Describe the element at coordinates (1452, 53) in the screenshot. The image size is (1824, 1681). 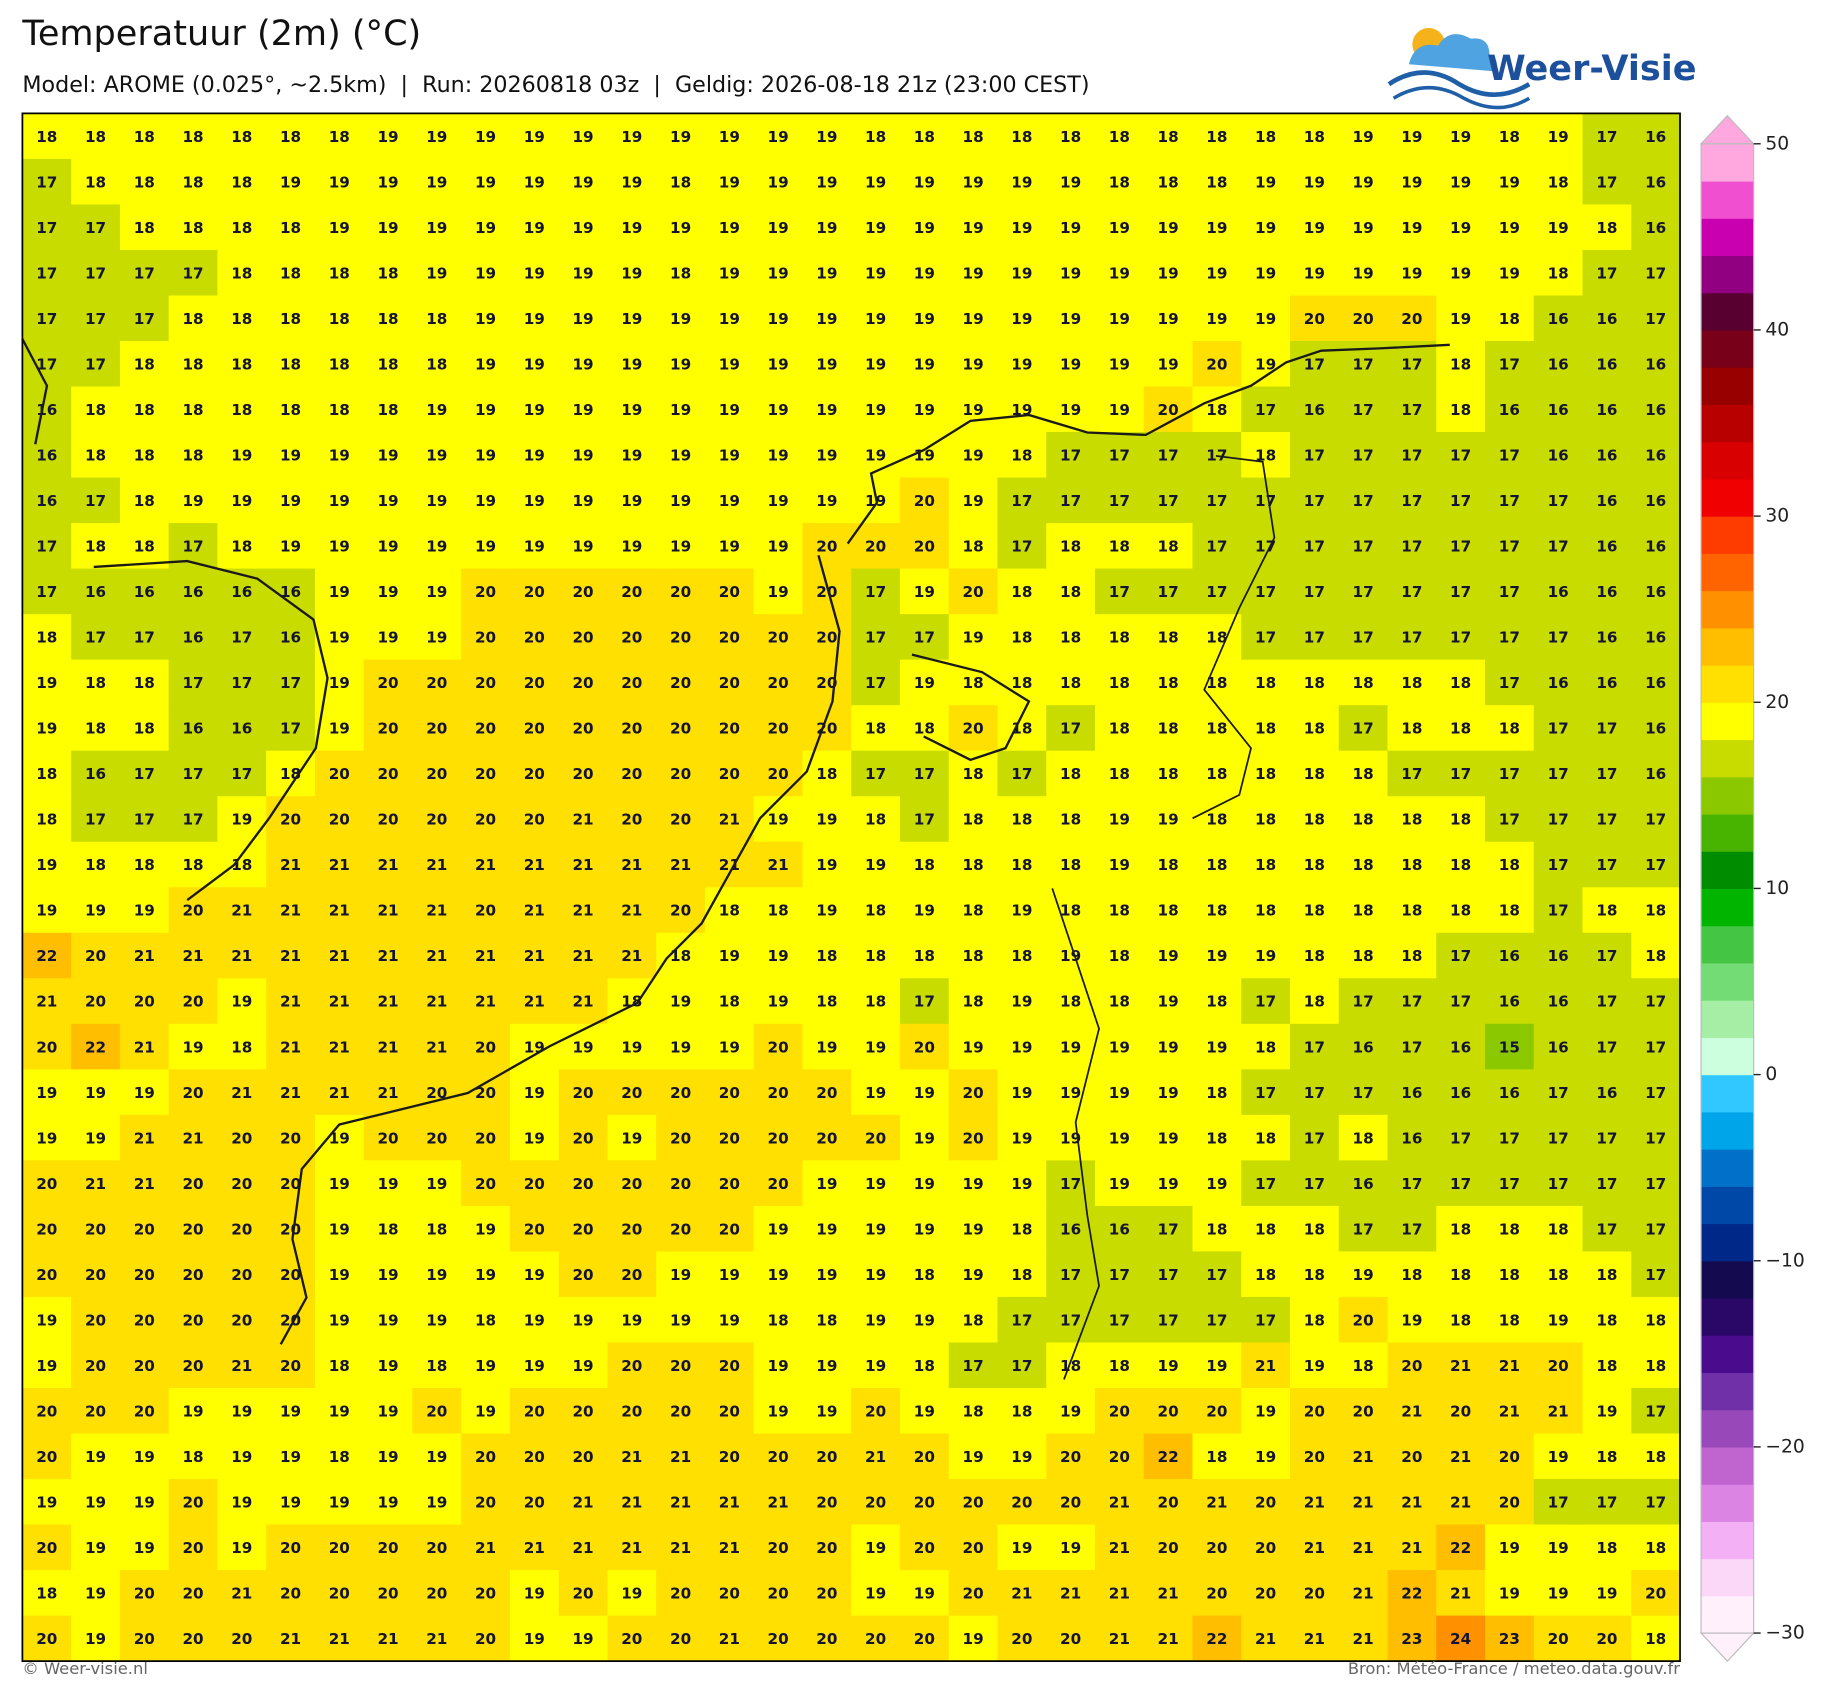
I see `logo-cloud` at that location.